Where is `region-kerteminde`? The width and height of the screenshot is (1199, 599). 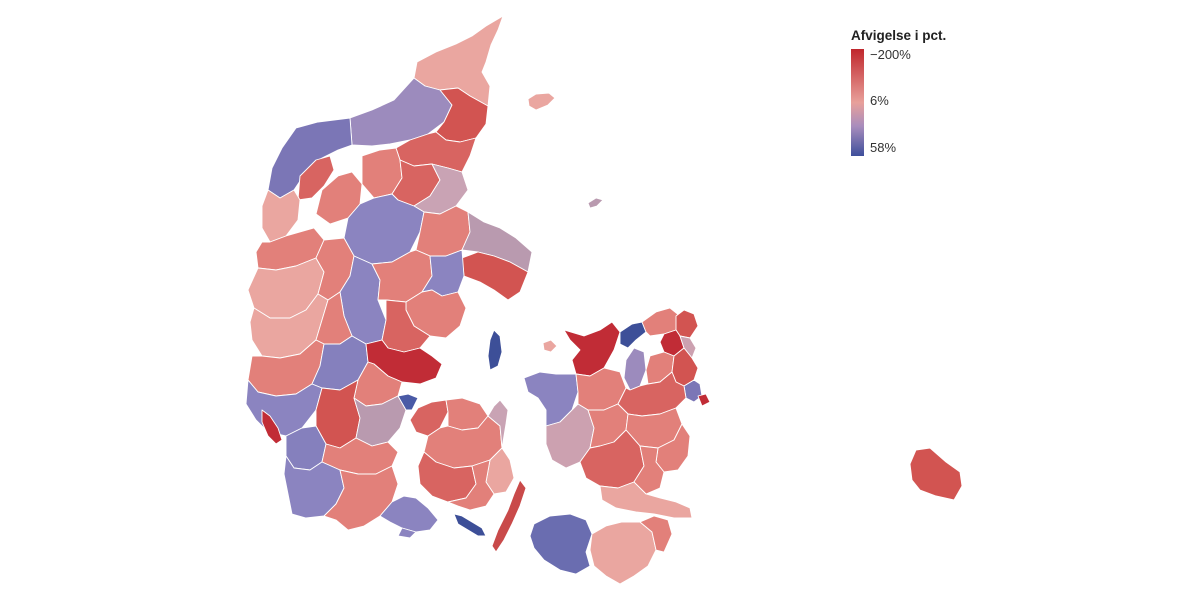 region-kerteminde is located at coordinates (498, 424).